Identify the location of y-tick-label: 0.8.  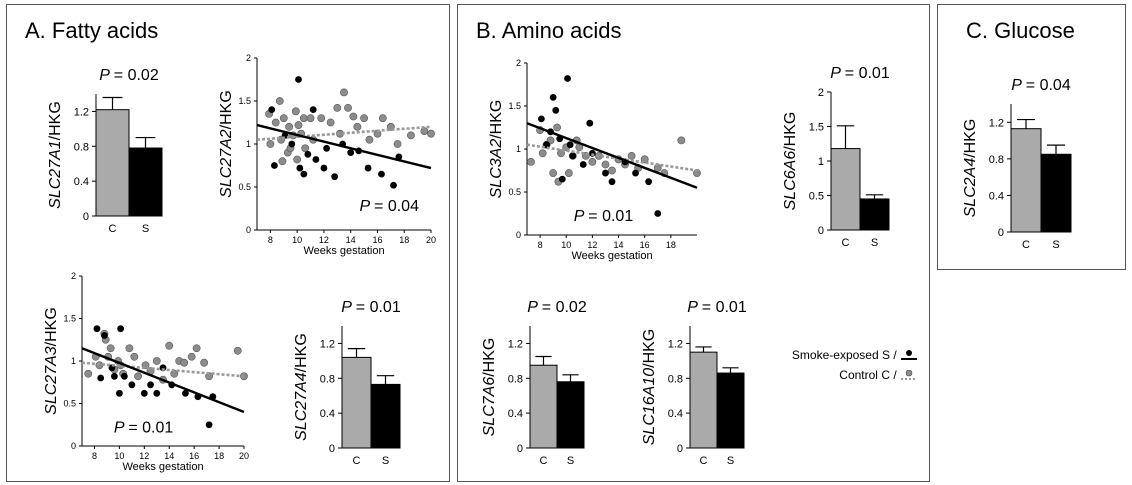
(327, 379).